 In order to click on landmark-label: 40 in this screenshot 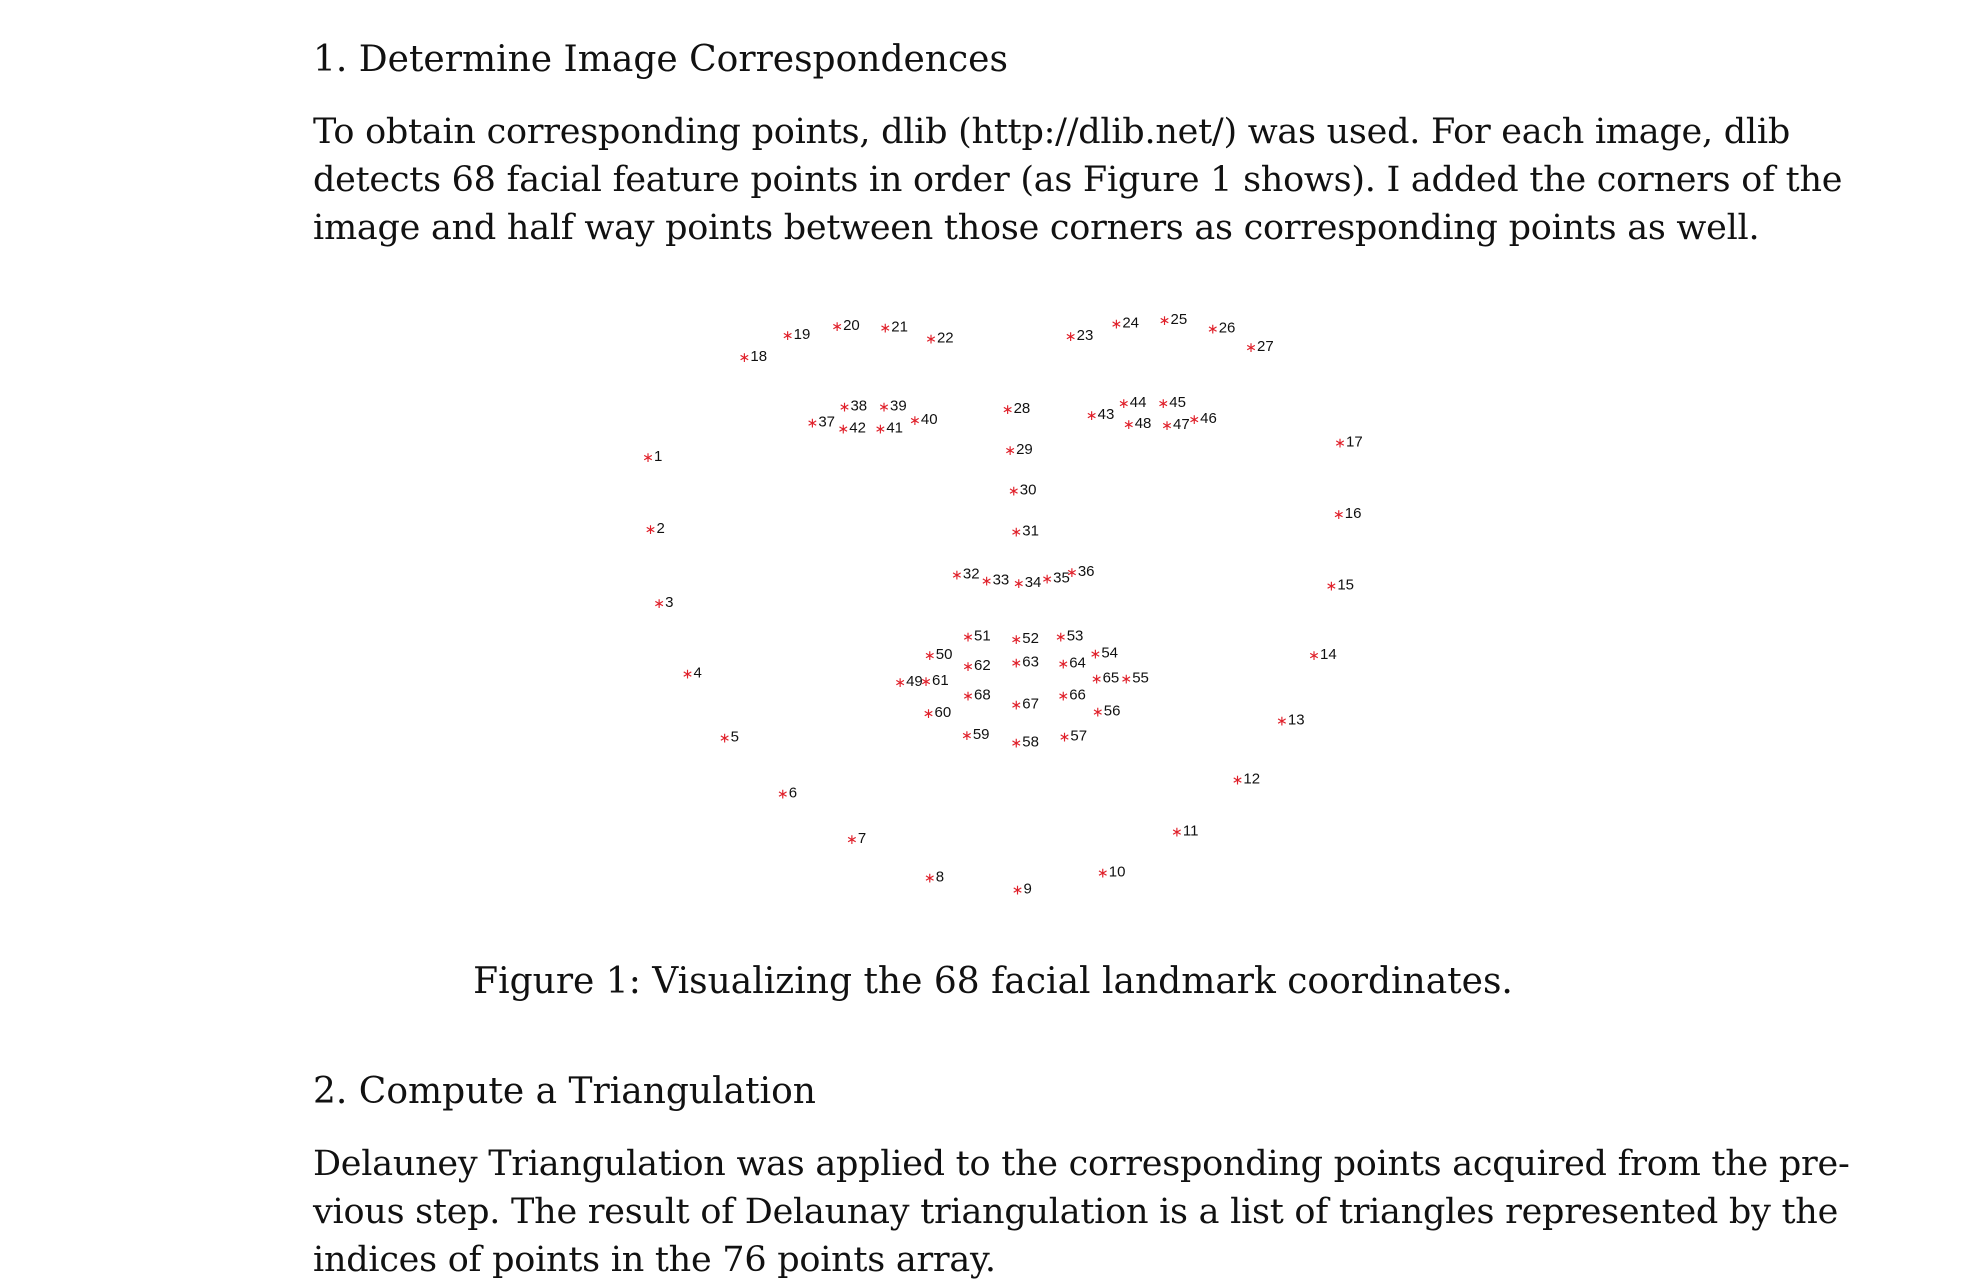, I will do `click(929, 419)`.